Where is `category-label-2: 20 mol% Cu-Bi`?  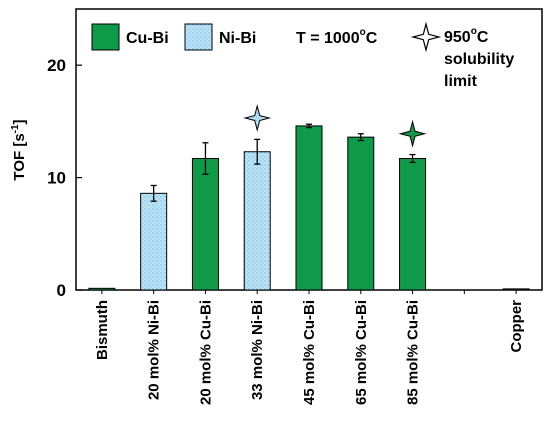 category-label-2: 20 mol% Cu-Bi is located at coordinates (205, 352).